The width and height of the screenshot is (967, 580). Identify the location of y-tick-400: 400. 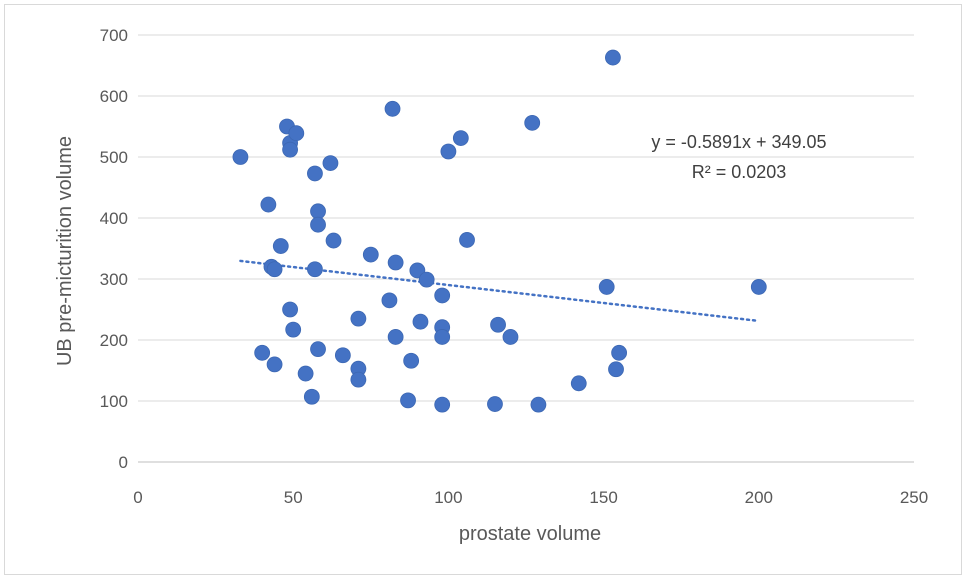
(114, 218).